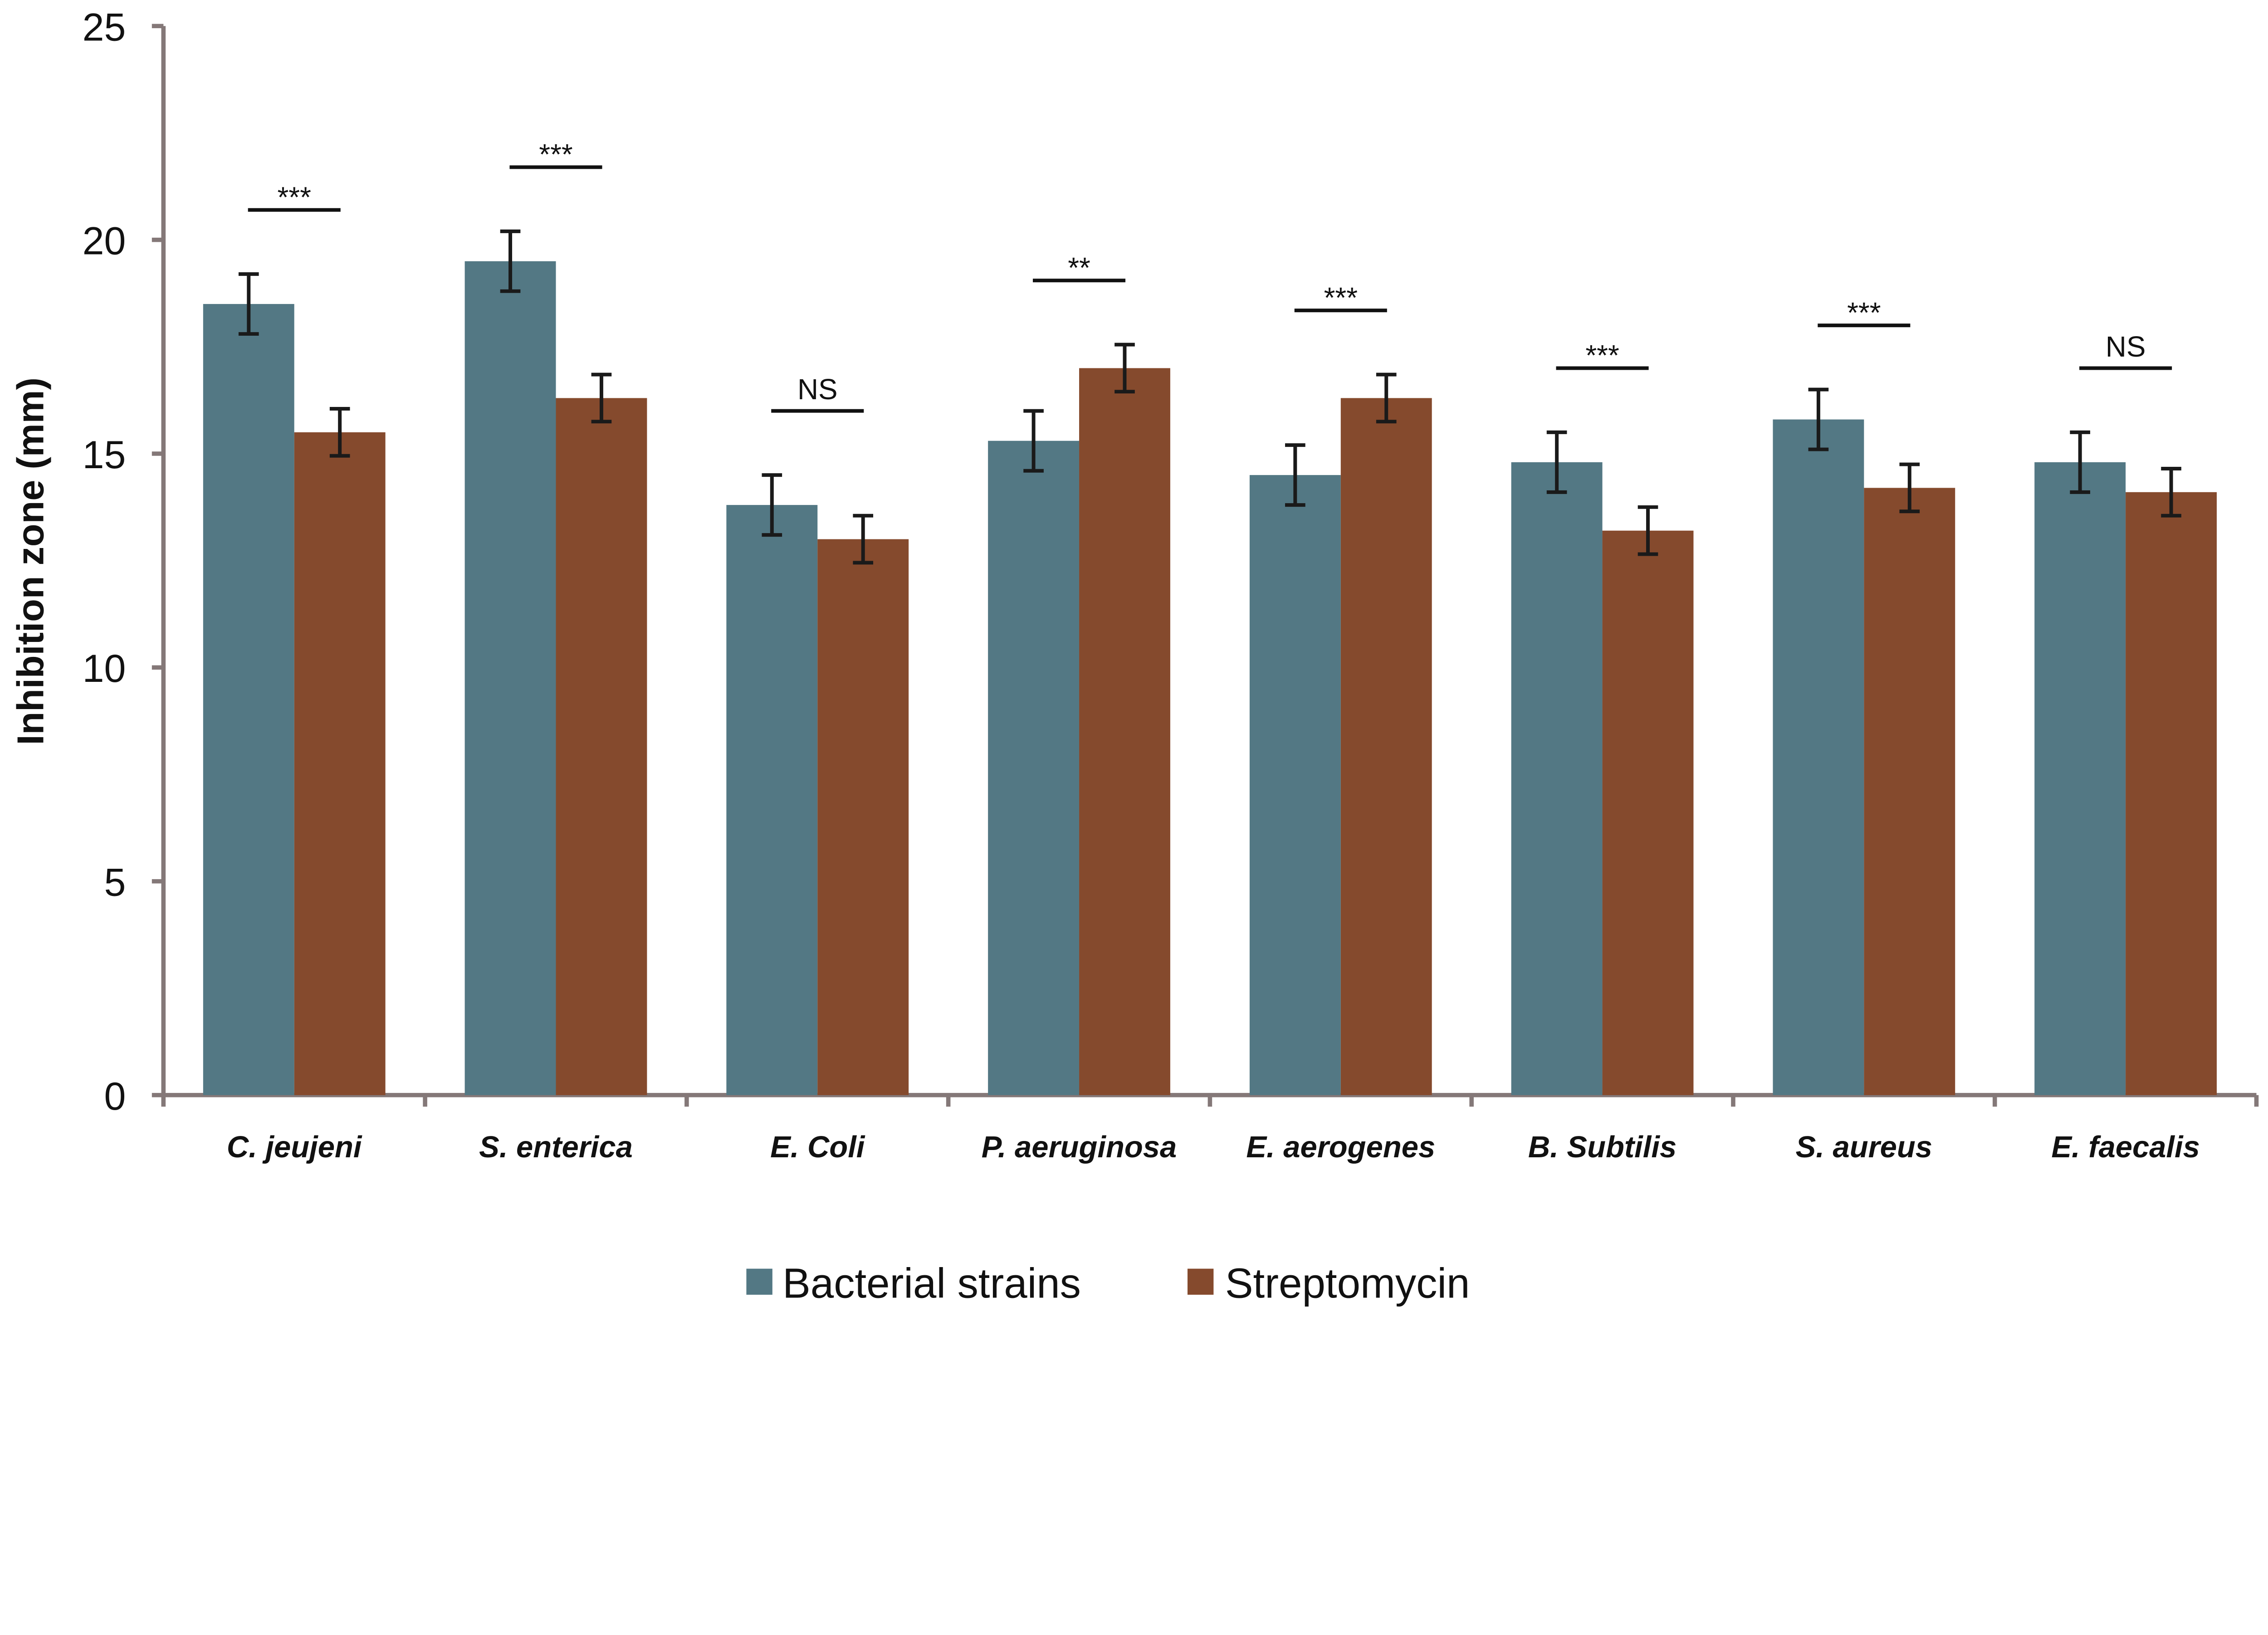 The image size is (2268, 1635). Describe the element at coordinates (1864, 1147) in the screenshot. I see `x-tick-label: S. aureus` at that location.